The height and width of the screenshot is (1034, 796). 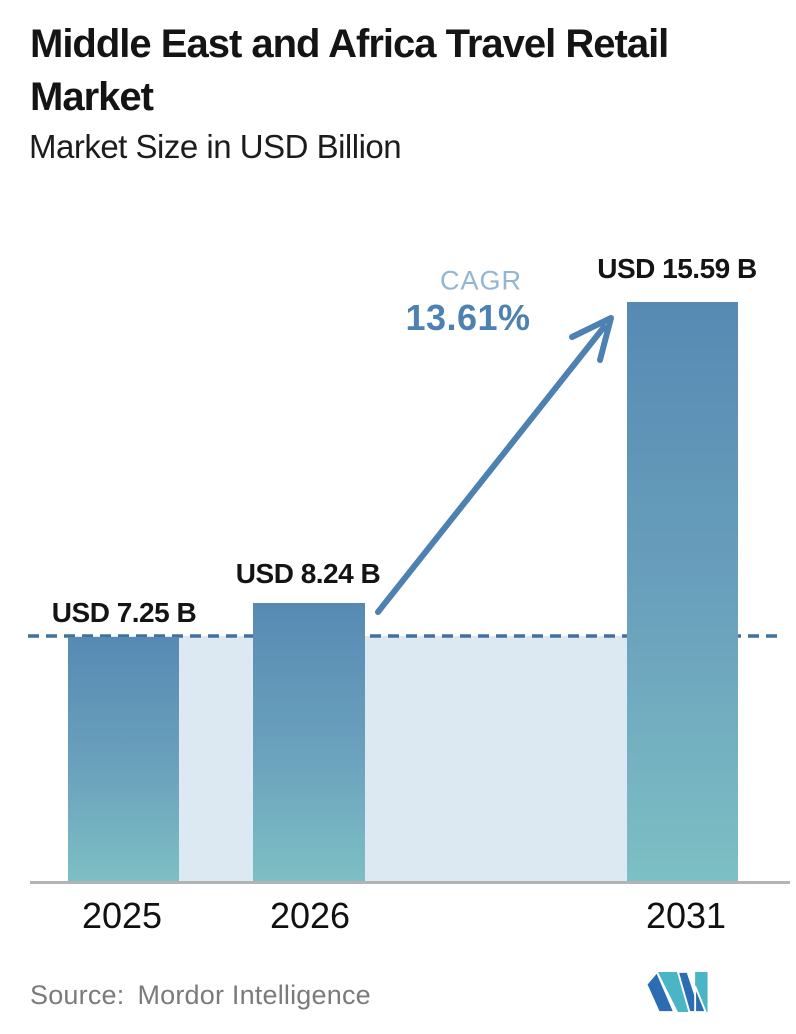 I want to click on source-label: Source:, so click(x=77, y=995).